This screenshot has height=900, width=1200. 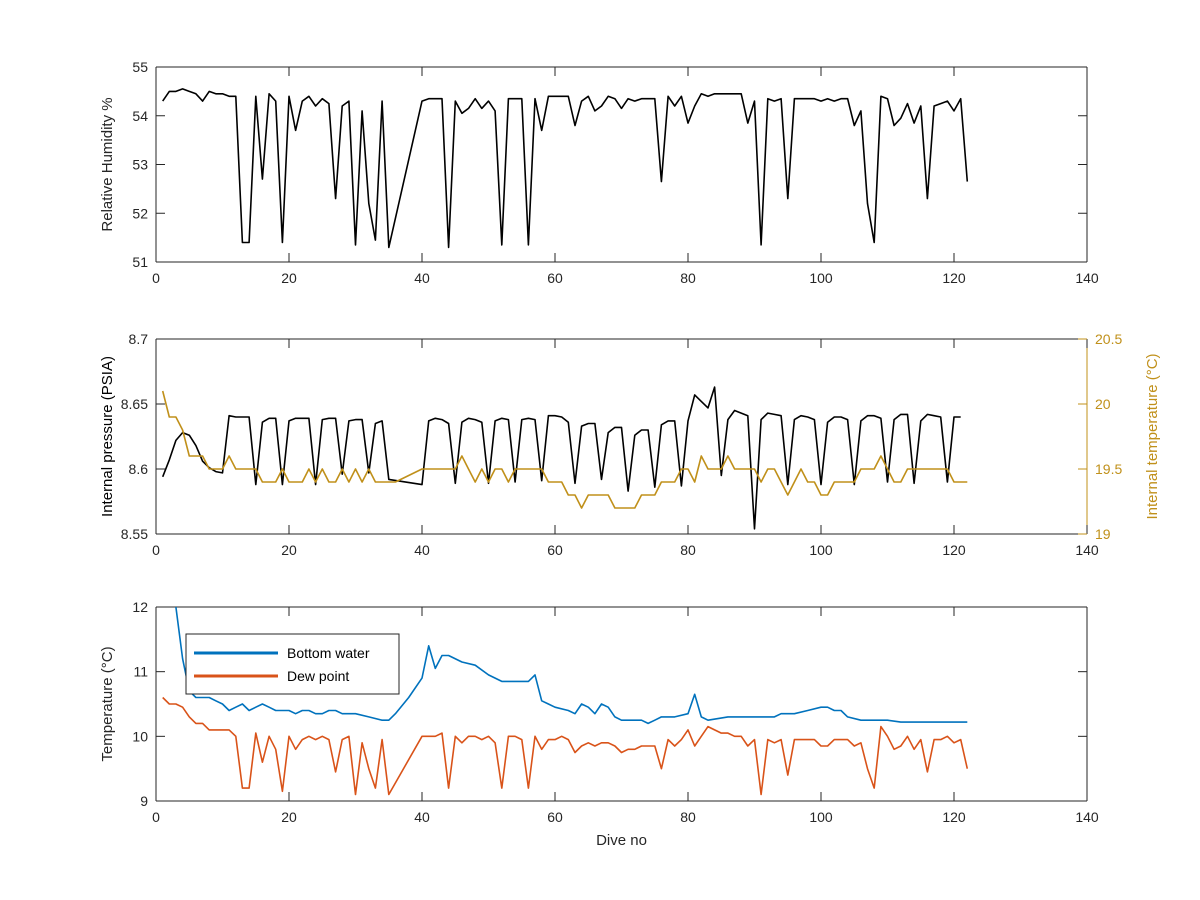 What do you see at coordinates (139, 469) in the screenshot?
I see `y-tick-label: 8.6` at bounding box center [139, 469].